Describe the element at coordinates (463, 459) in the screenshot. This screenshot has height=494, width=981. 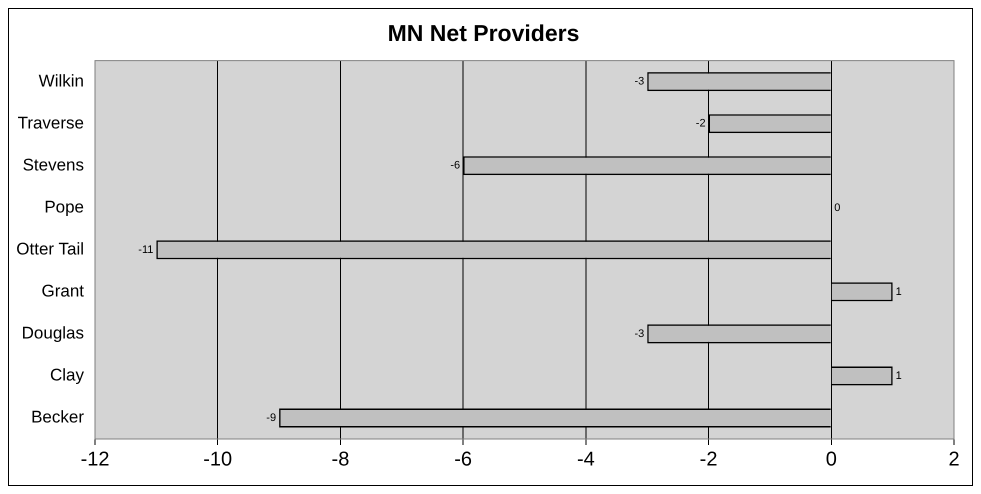
I see `x-tick-label: -6` at that location.